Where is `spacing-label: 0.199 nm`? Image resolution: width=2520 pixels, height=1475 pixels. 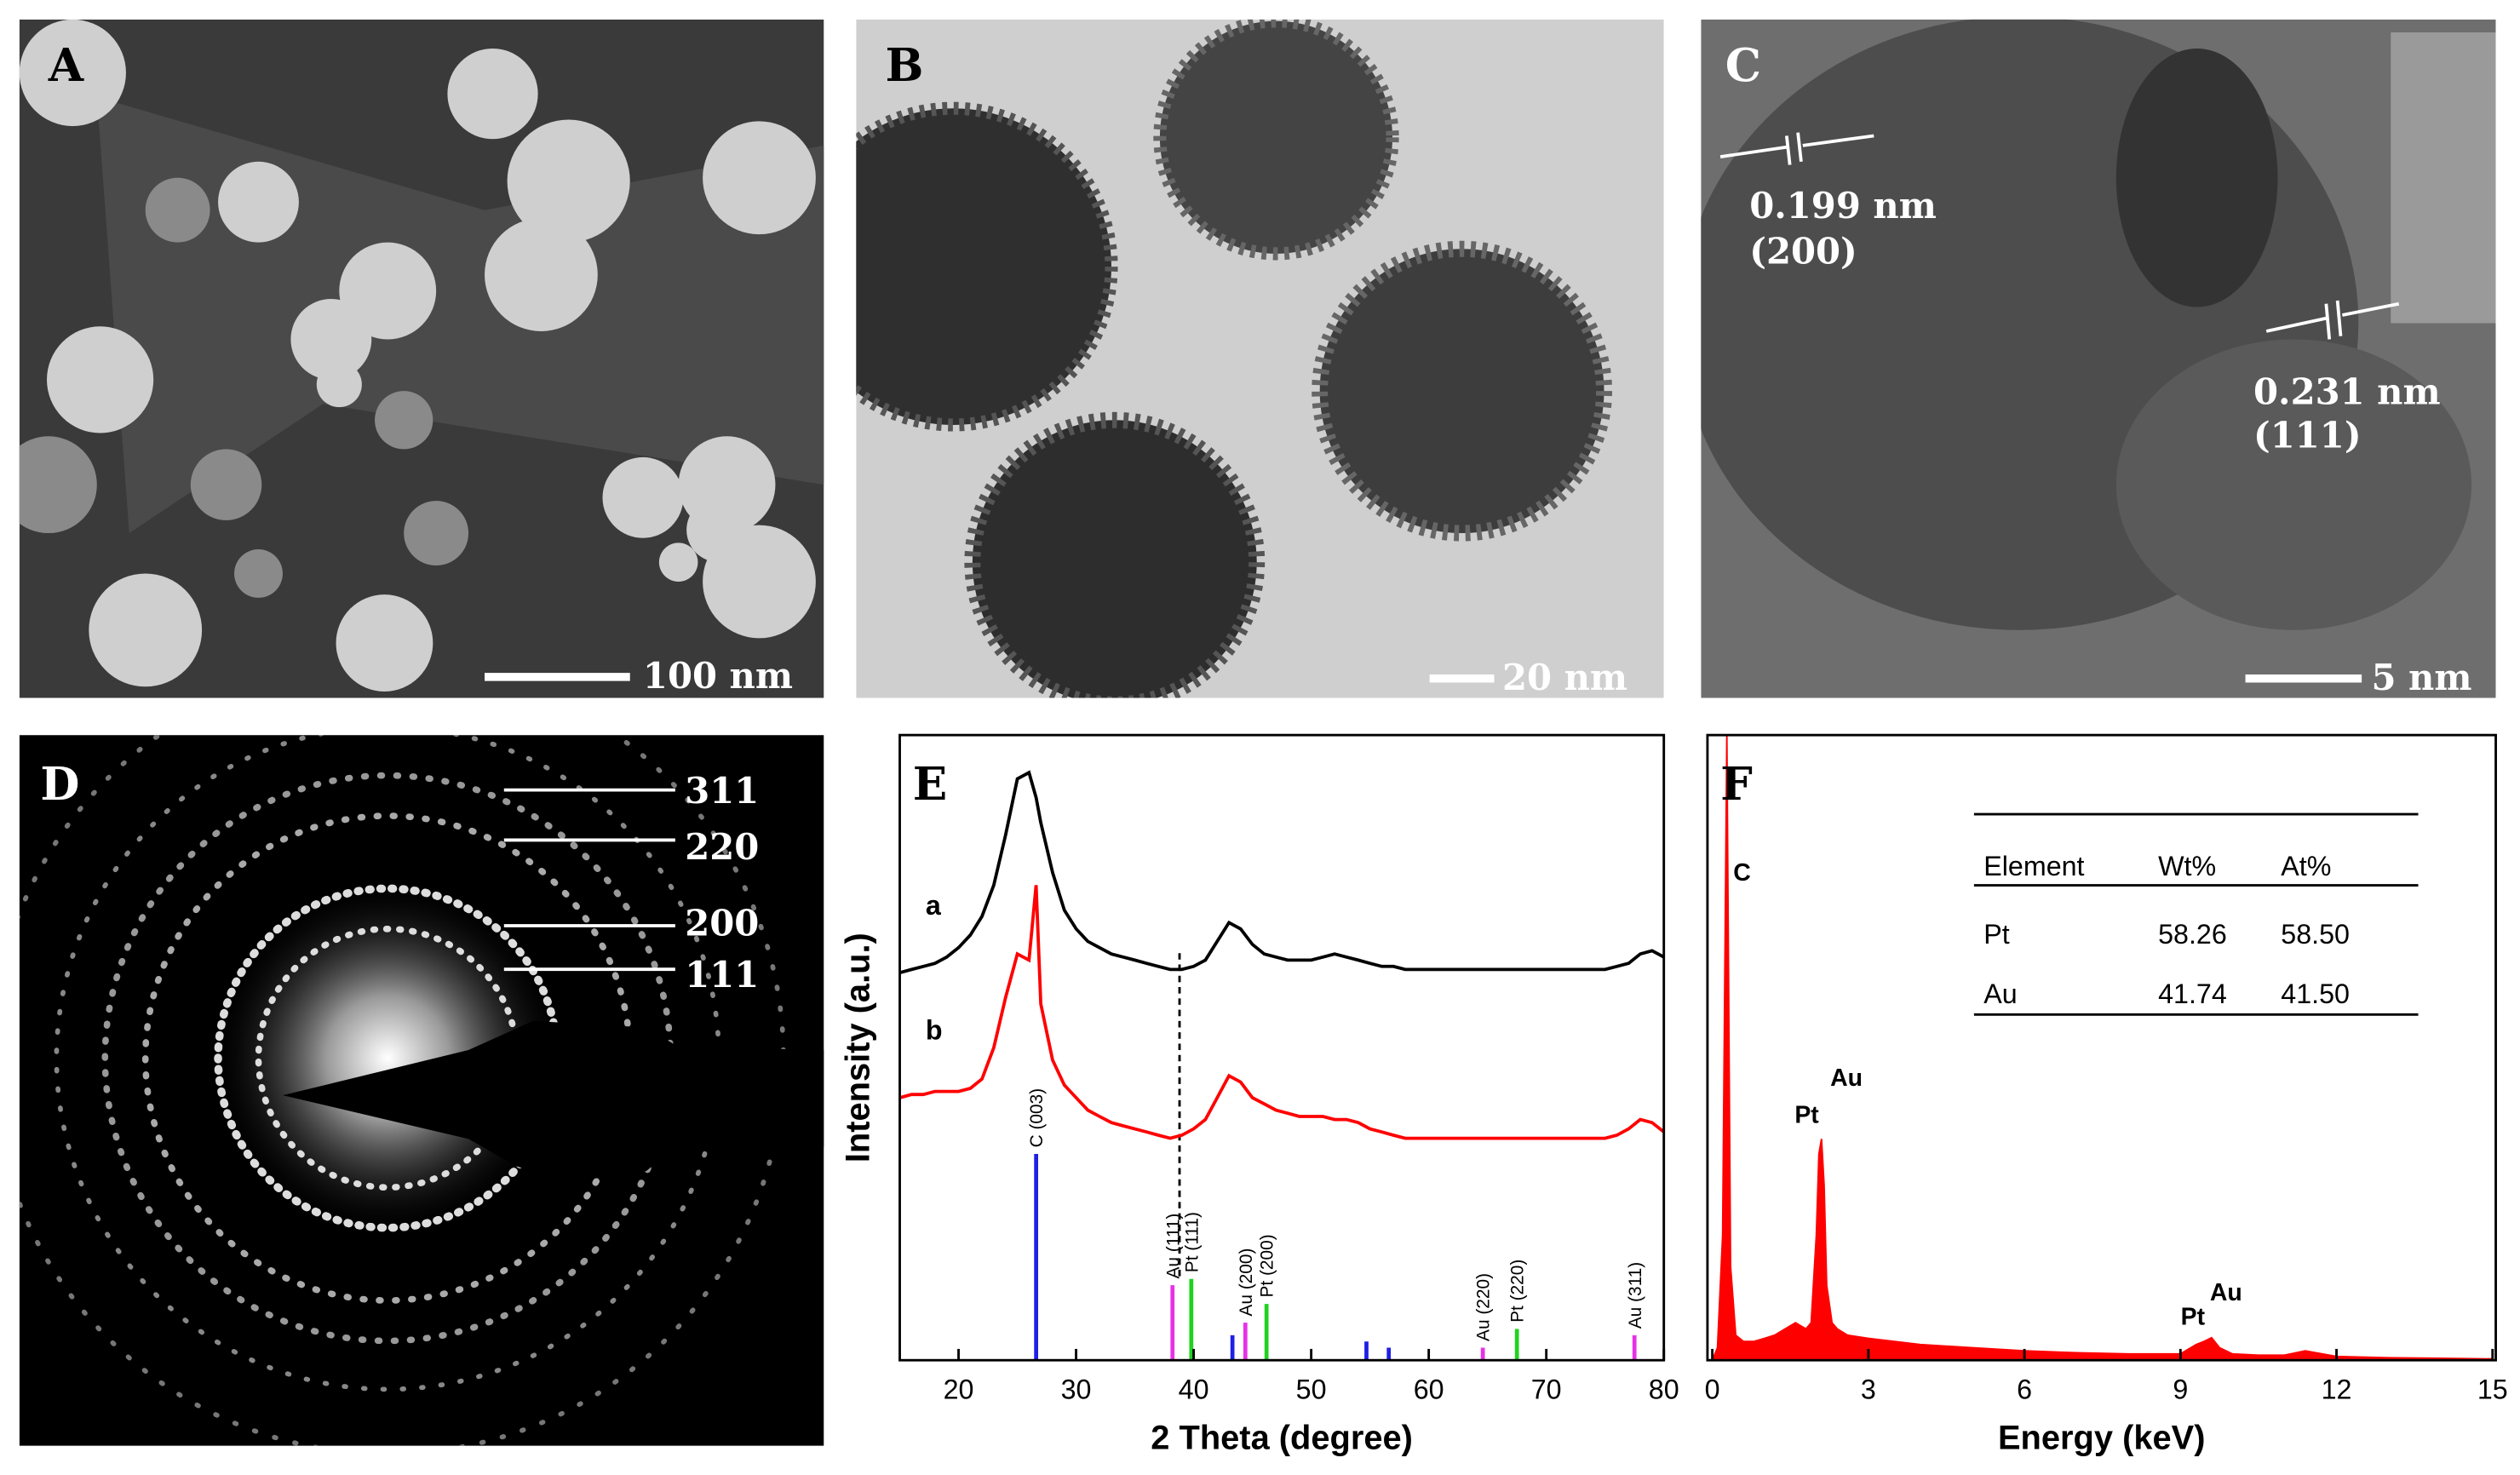 spacing-label: 0.199 nm is located at coordinates (1843, 206).